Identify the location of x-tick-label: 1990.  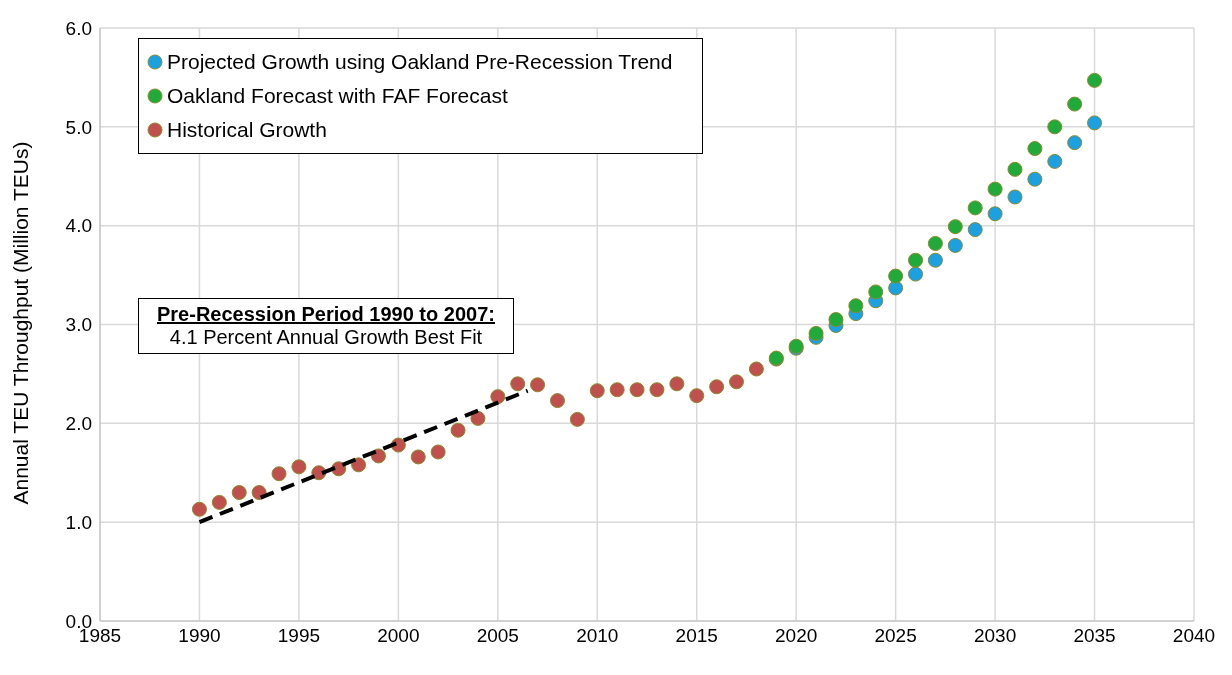
(199, 636).